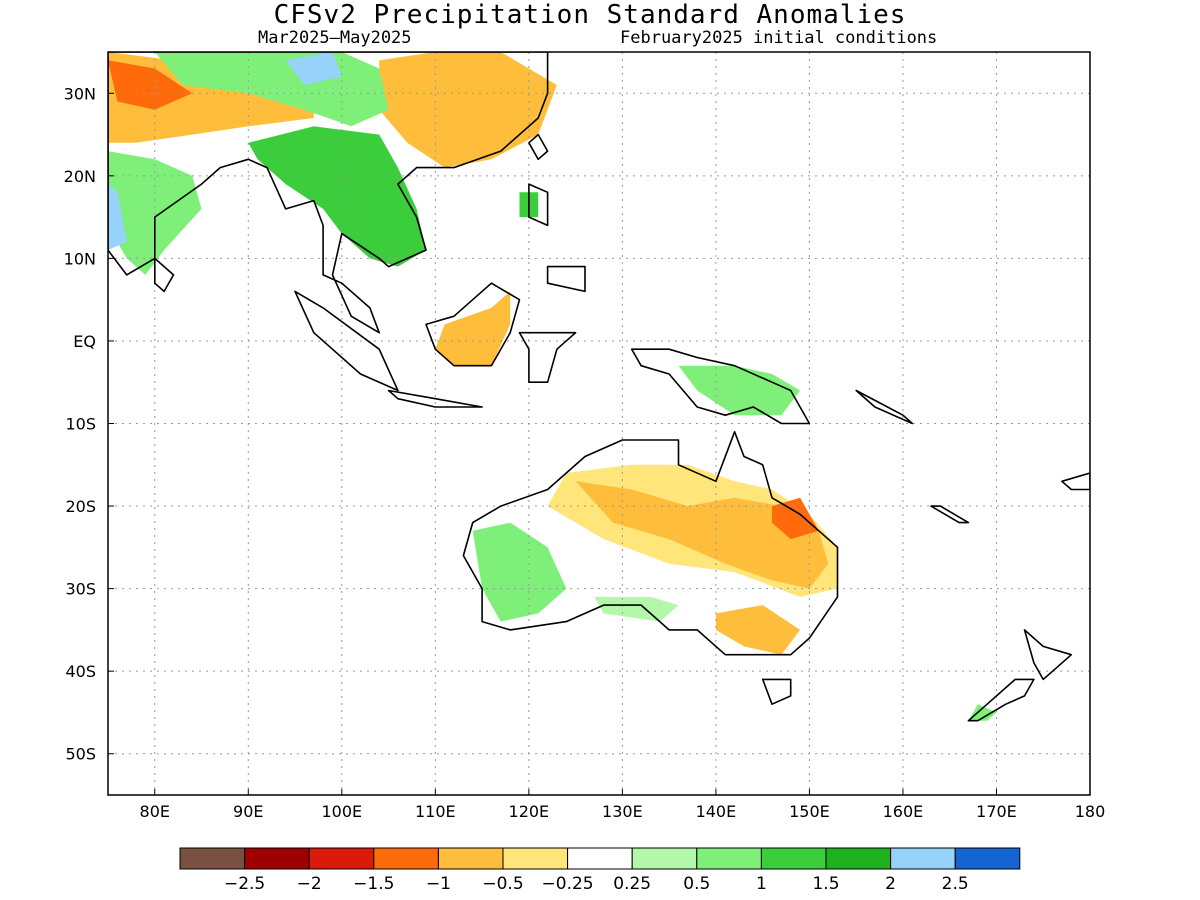  I want to click on coast-taiwan, so click(538, 147).